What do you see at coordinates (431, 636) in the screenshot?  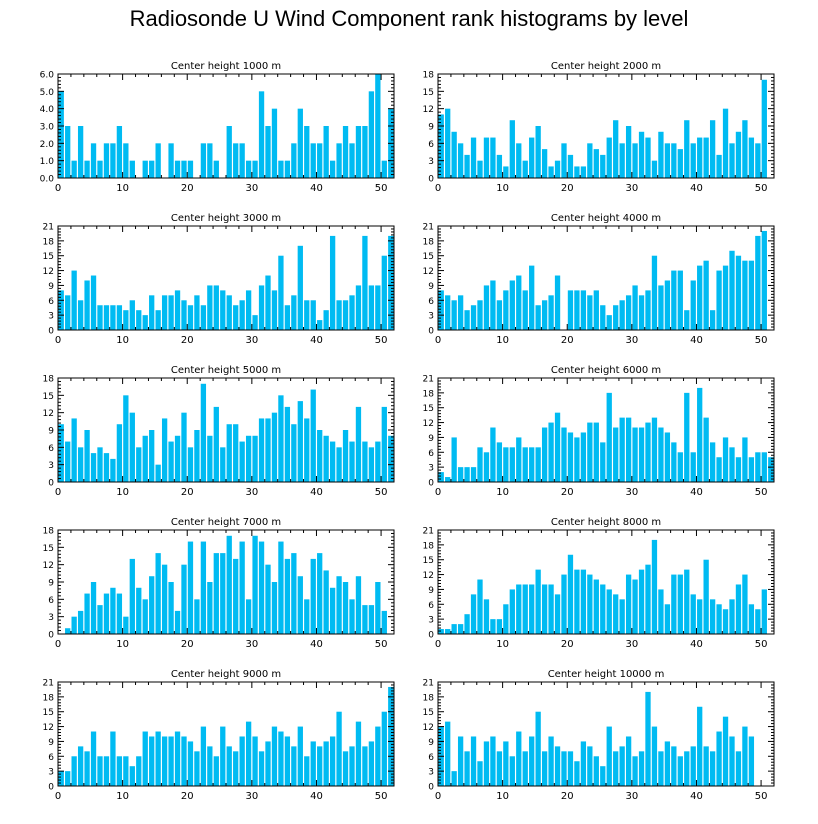 I see `y-tick-label: 0` at bounding box center [431, 636].